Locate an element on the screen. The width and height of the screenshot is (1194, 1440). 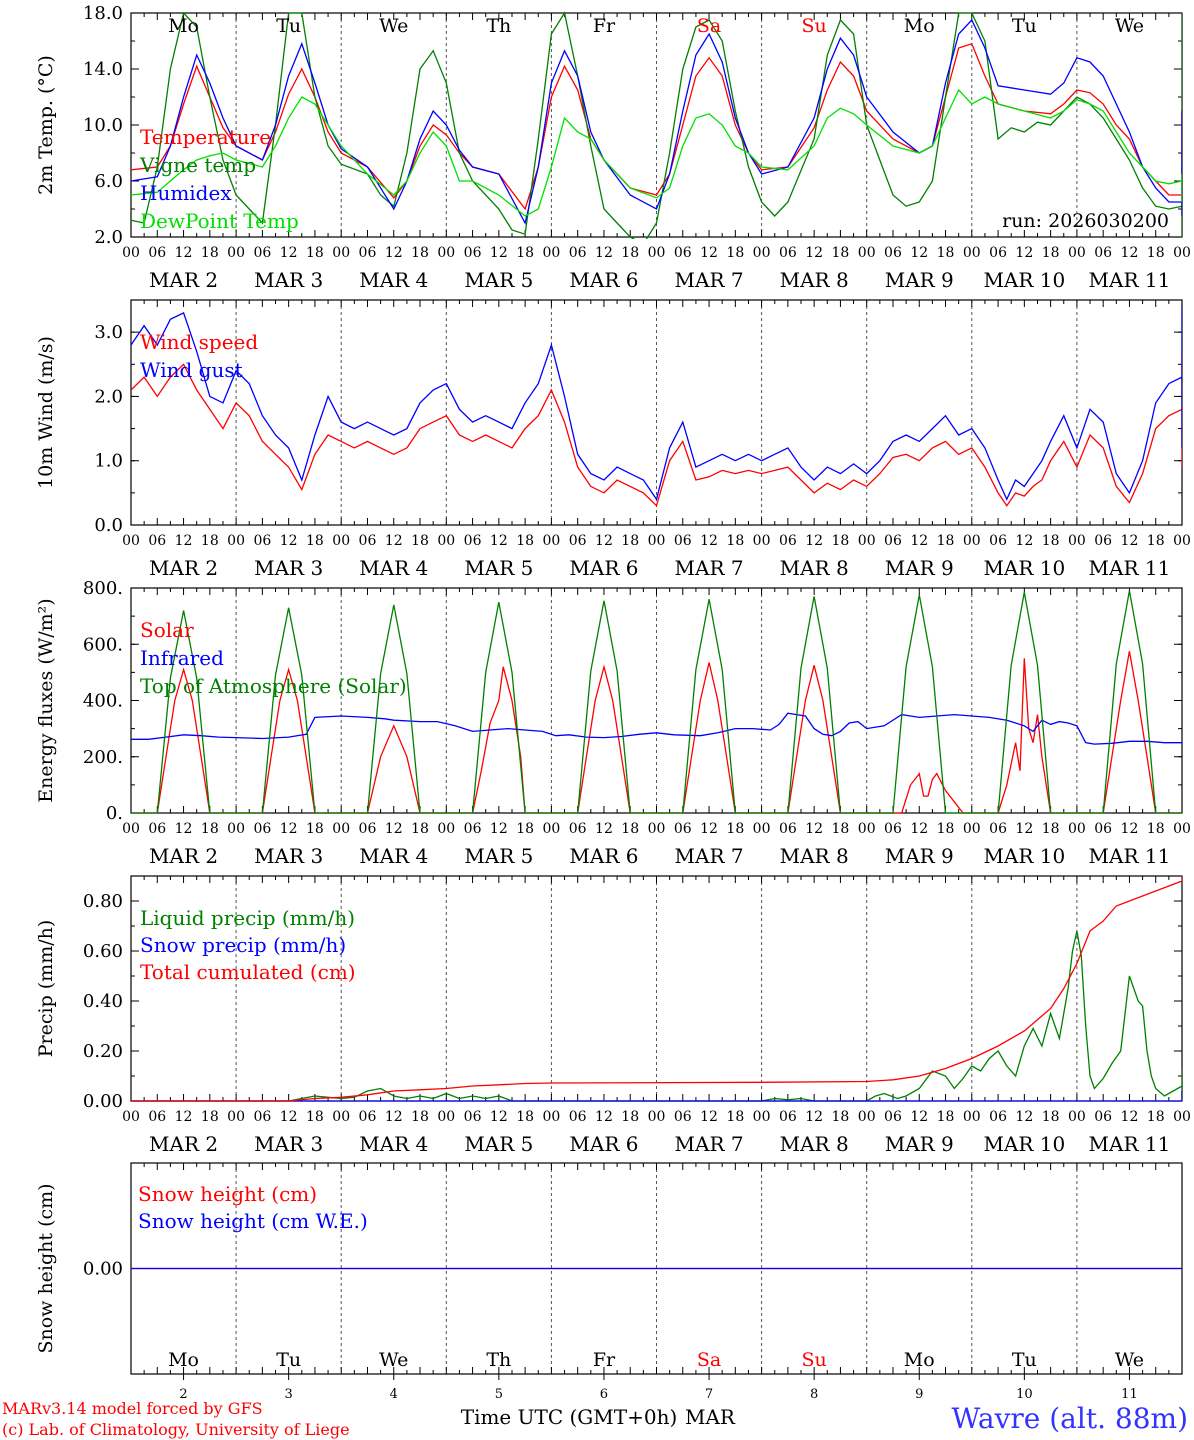
date-label: MAR 8 is located at coordinates (814, 1144).